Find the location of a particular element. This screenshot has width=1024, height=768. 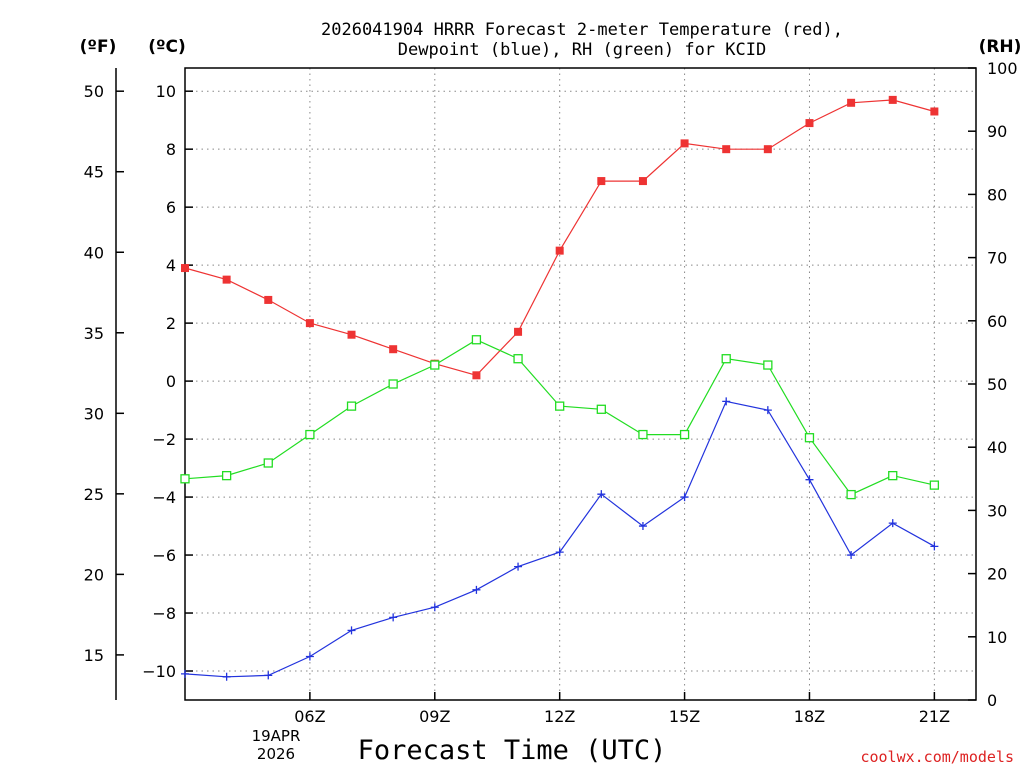

fahrenheit-tick-label: 50 is located at coordinates (94, 91).